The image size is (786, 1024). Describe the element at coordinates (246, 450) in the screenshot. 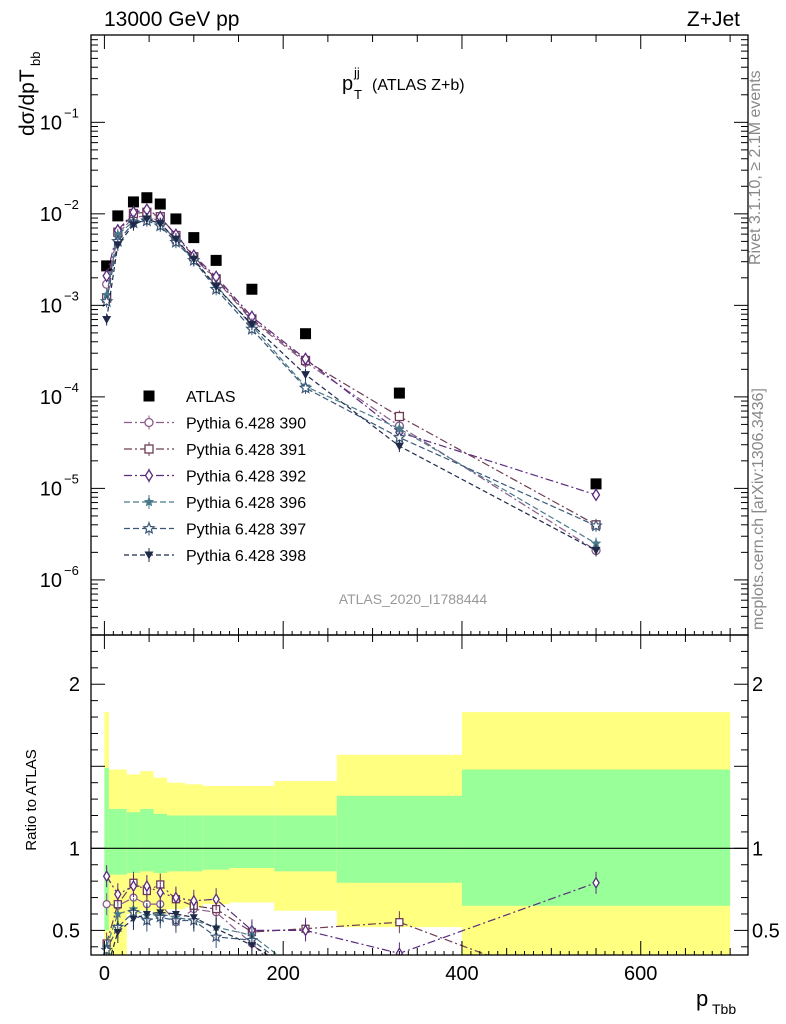

I see `legend-label-2: Pythia 6.428 391` at that location.